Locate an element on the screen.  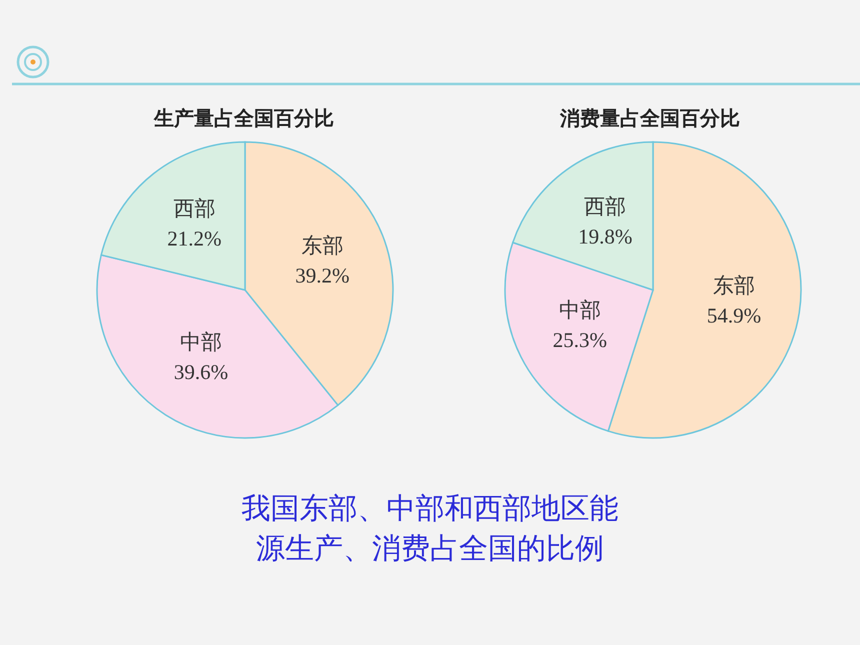
data-label: 39.6% is located at coordinates (201, 372).